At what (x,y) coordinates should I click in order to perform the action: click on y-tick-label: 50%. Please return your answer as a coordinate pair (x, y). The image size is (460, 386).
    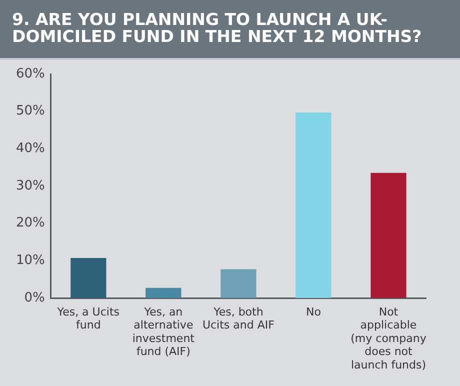
    Looking at the image, I should click on (30, 111).